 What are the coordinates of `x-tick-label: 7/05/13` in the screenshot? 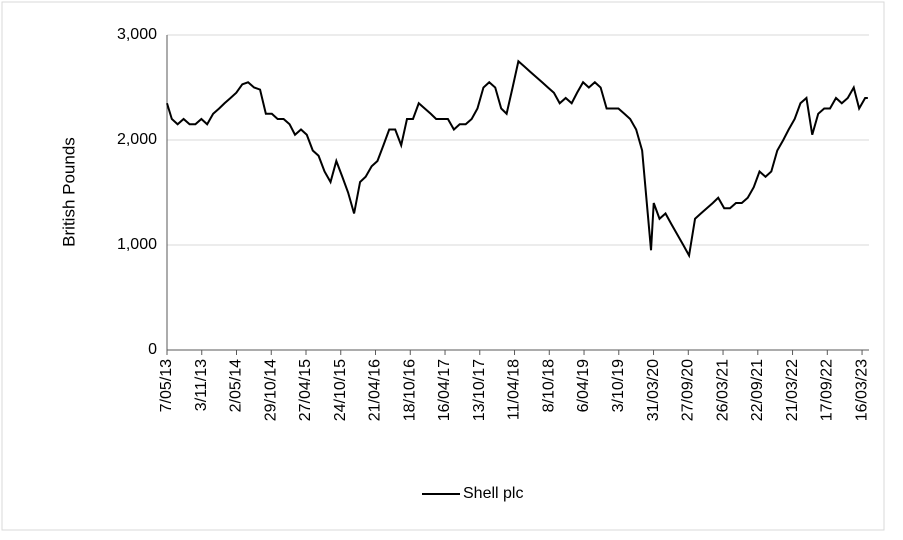 It's located at (166, 385).